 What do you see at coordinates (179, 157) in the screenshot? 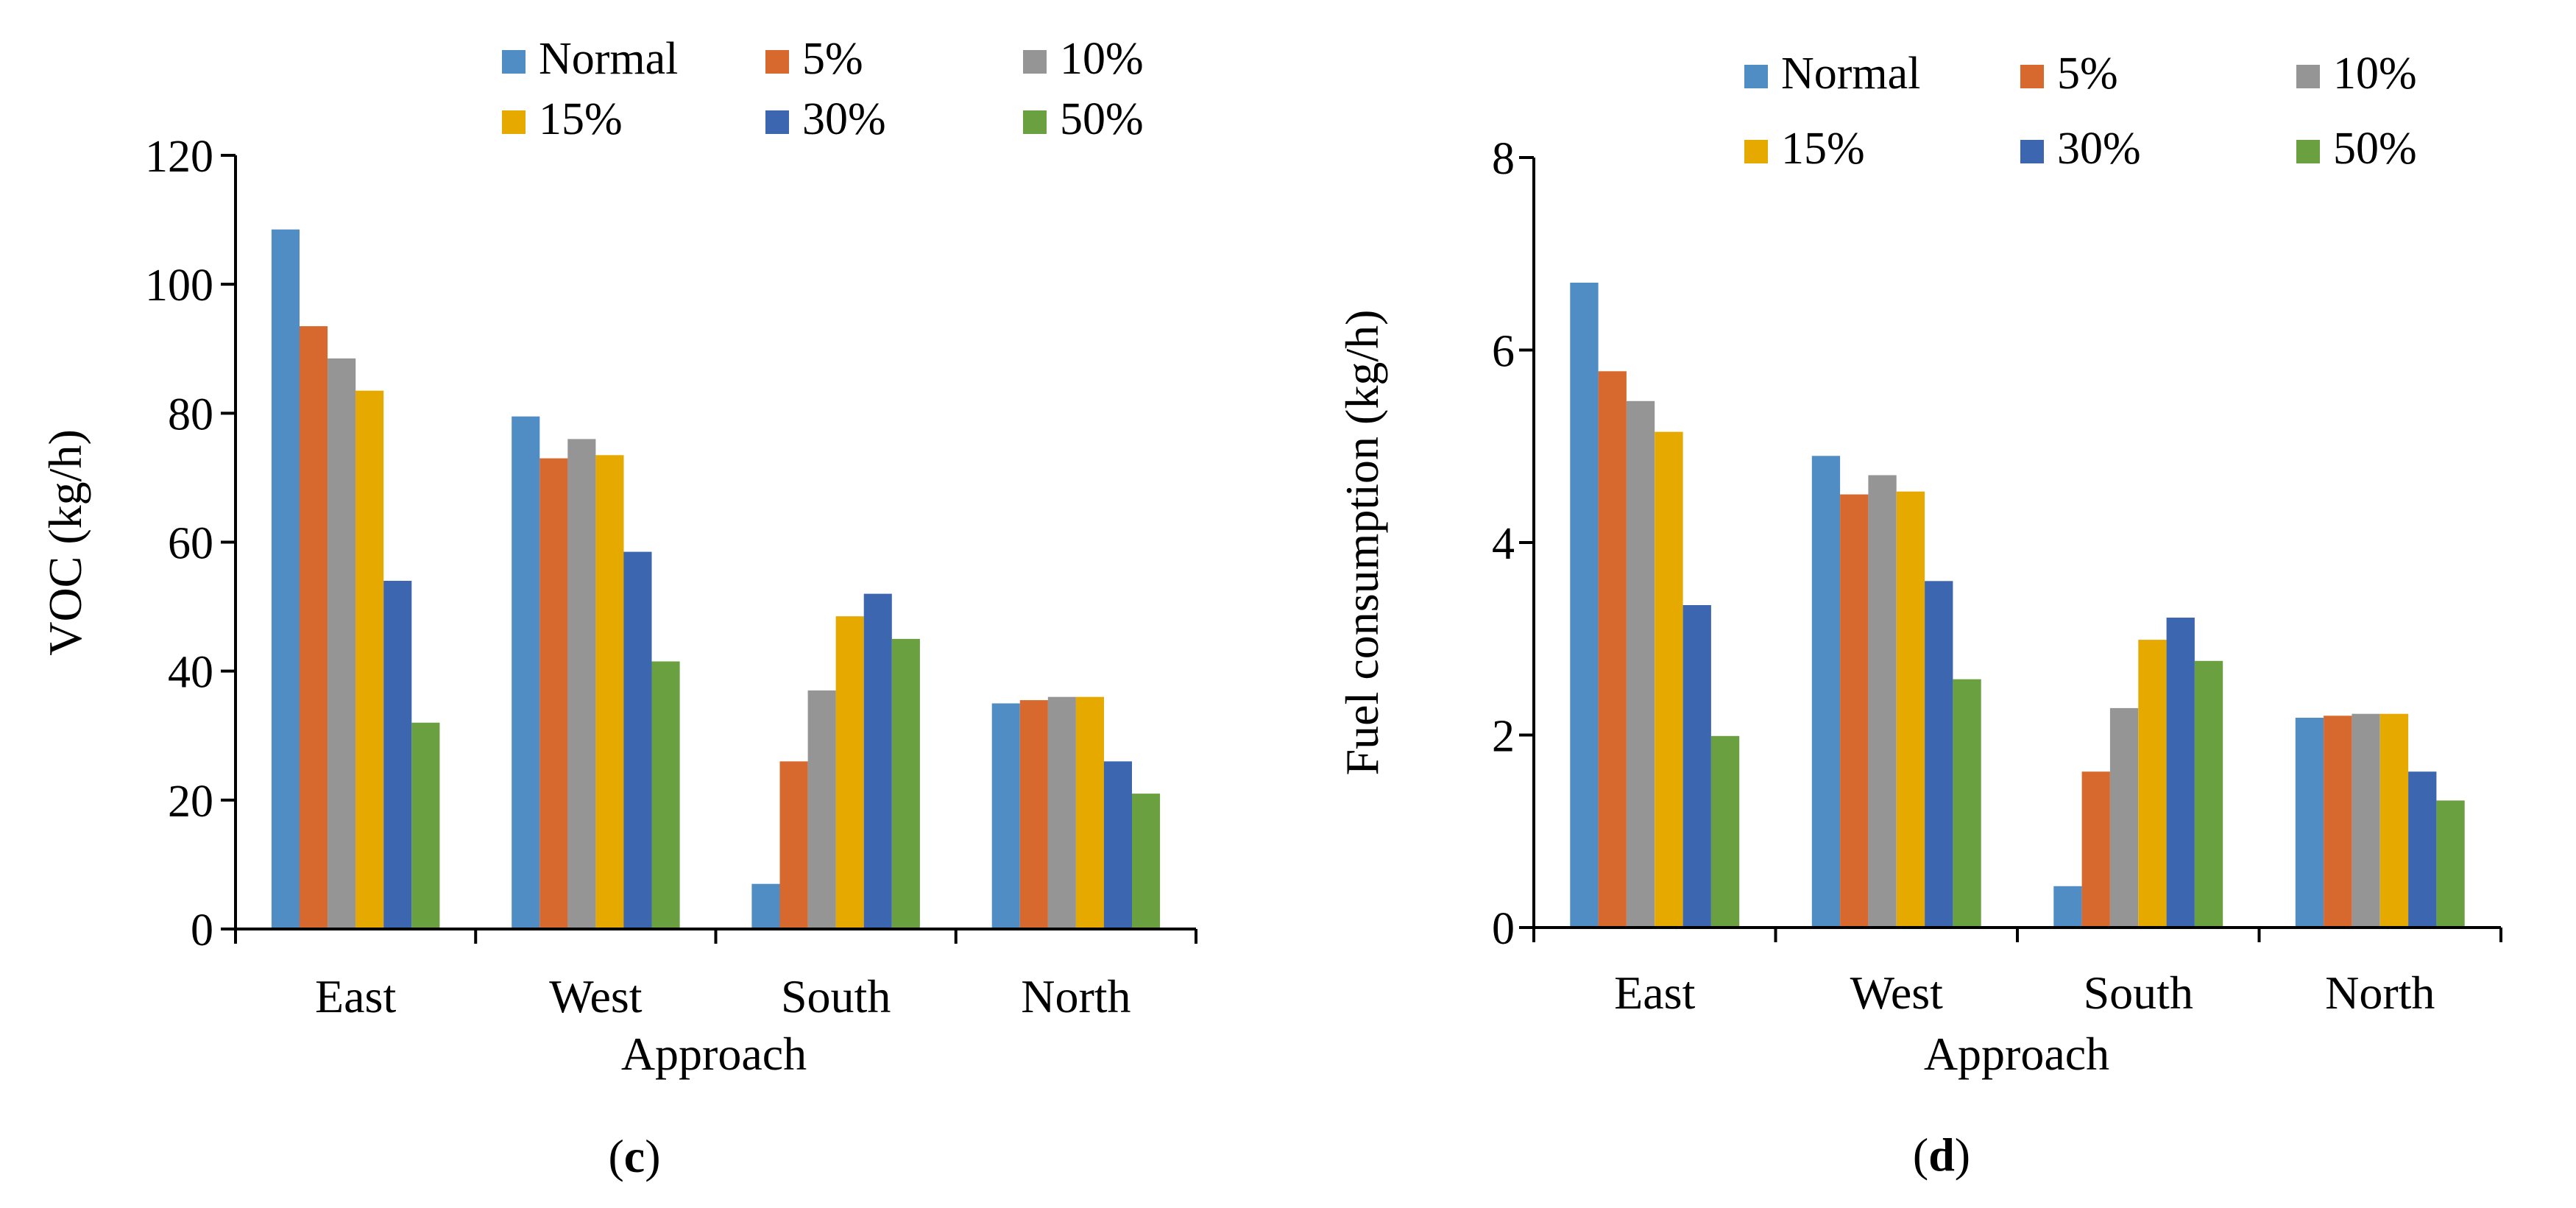
I see `y-tick-label: 120` at bounding box center [179, 157].